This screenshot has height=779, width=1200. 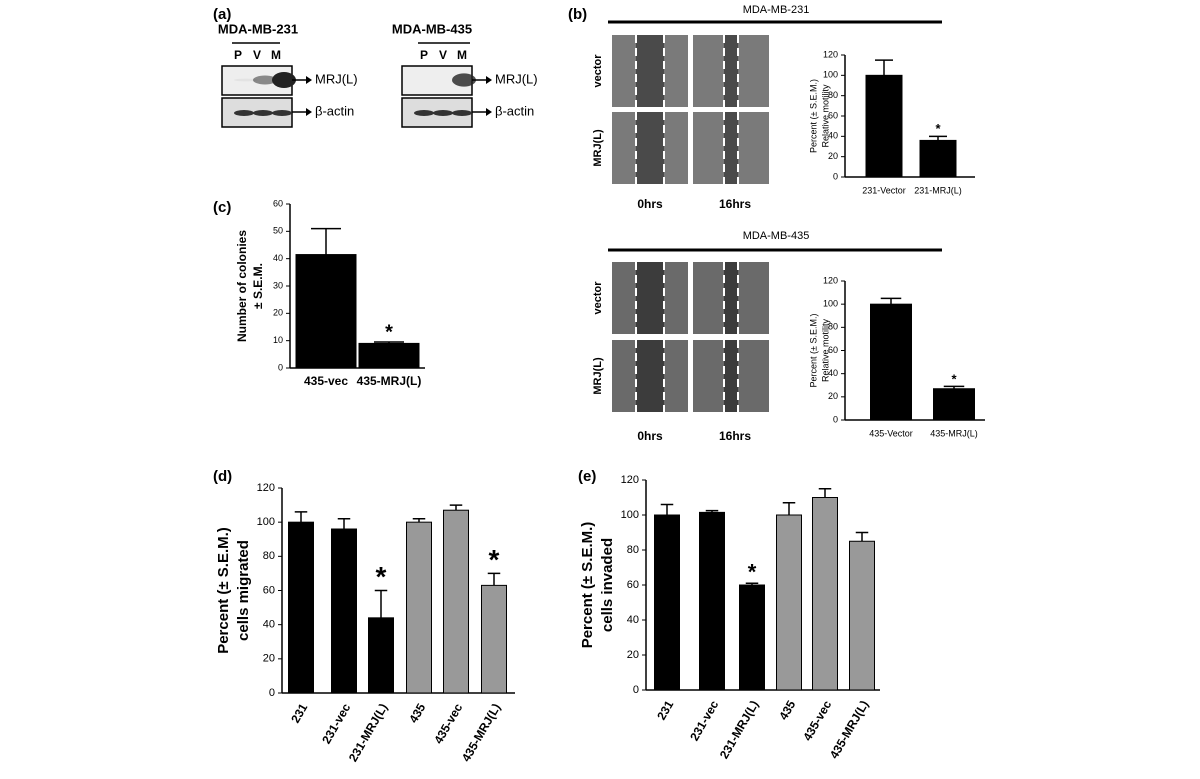 I want to click on assay-title: MDA-MB-231, so click(x=776, y=10).